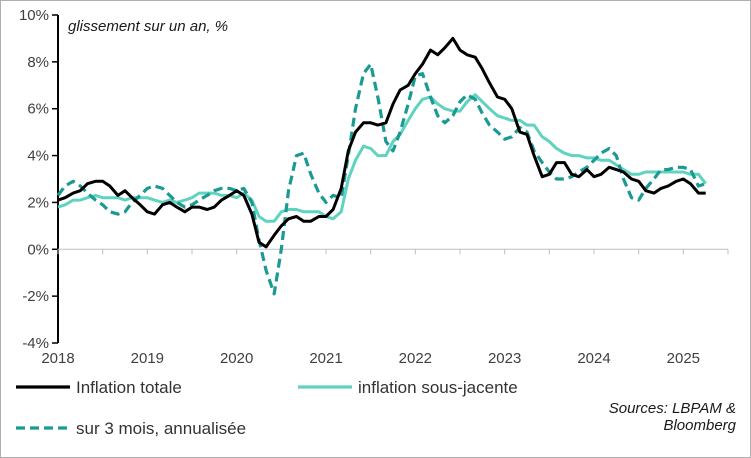 The height and width of the screenshot is (458, 751). I want to click on legend-label-0: Inflation totale, so click(129, 387).